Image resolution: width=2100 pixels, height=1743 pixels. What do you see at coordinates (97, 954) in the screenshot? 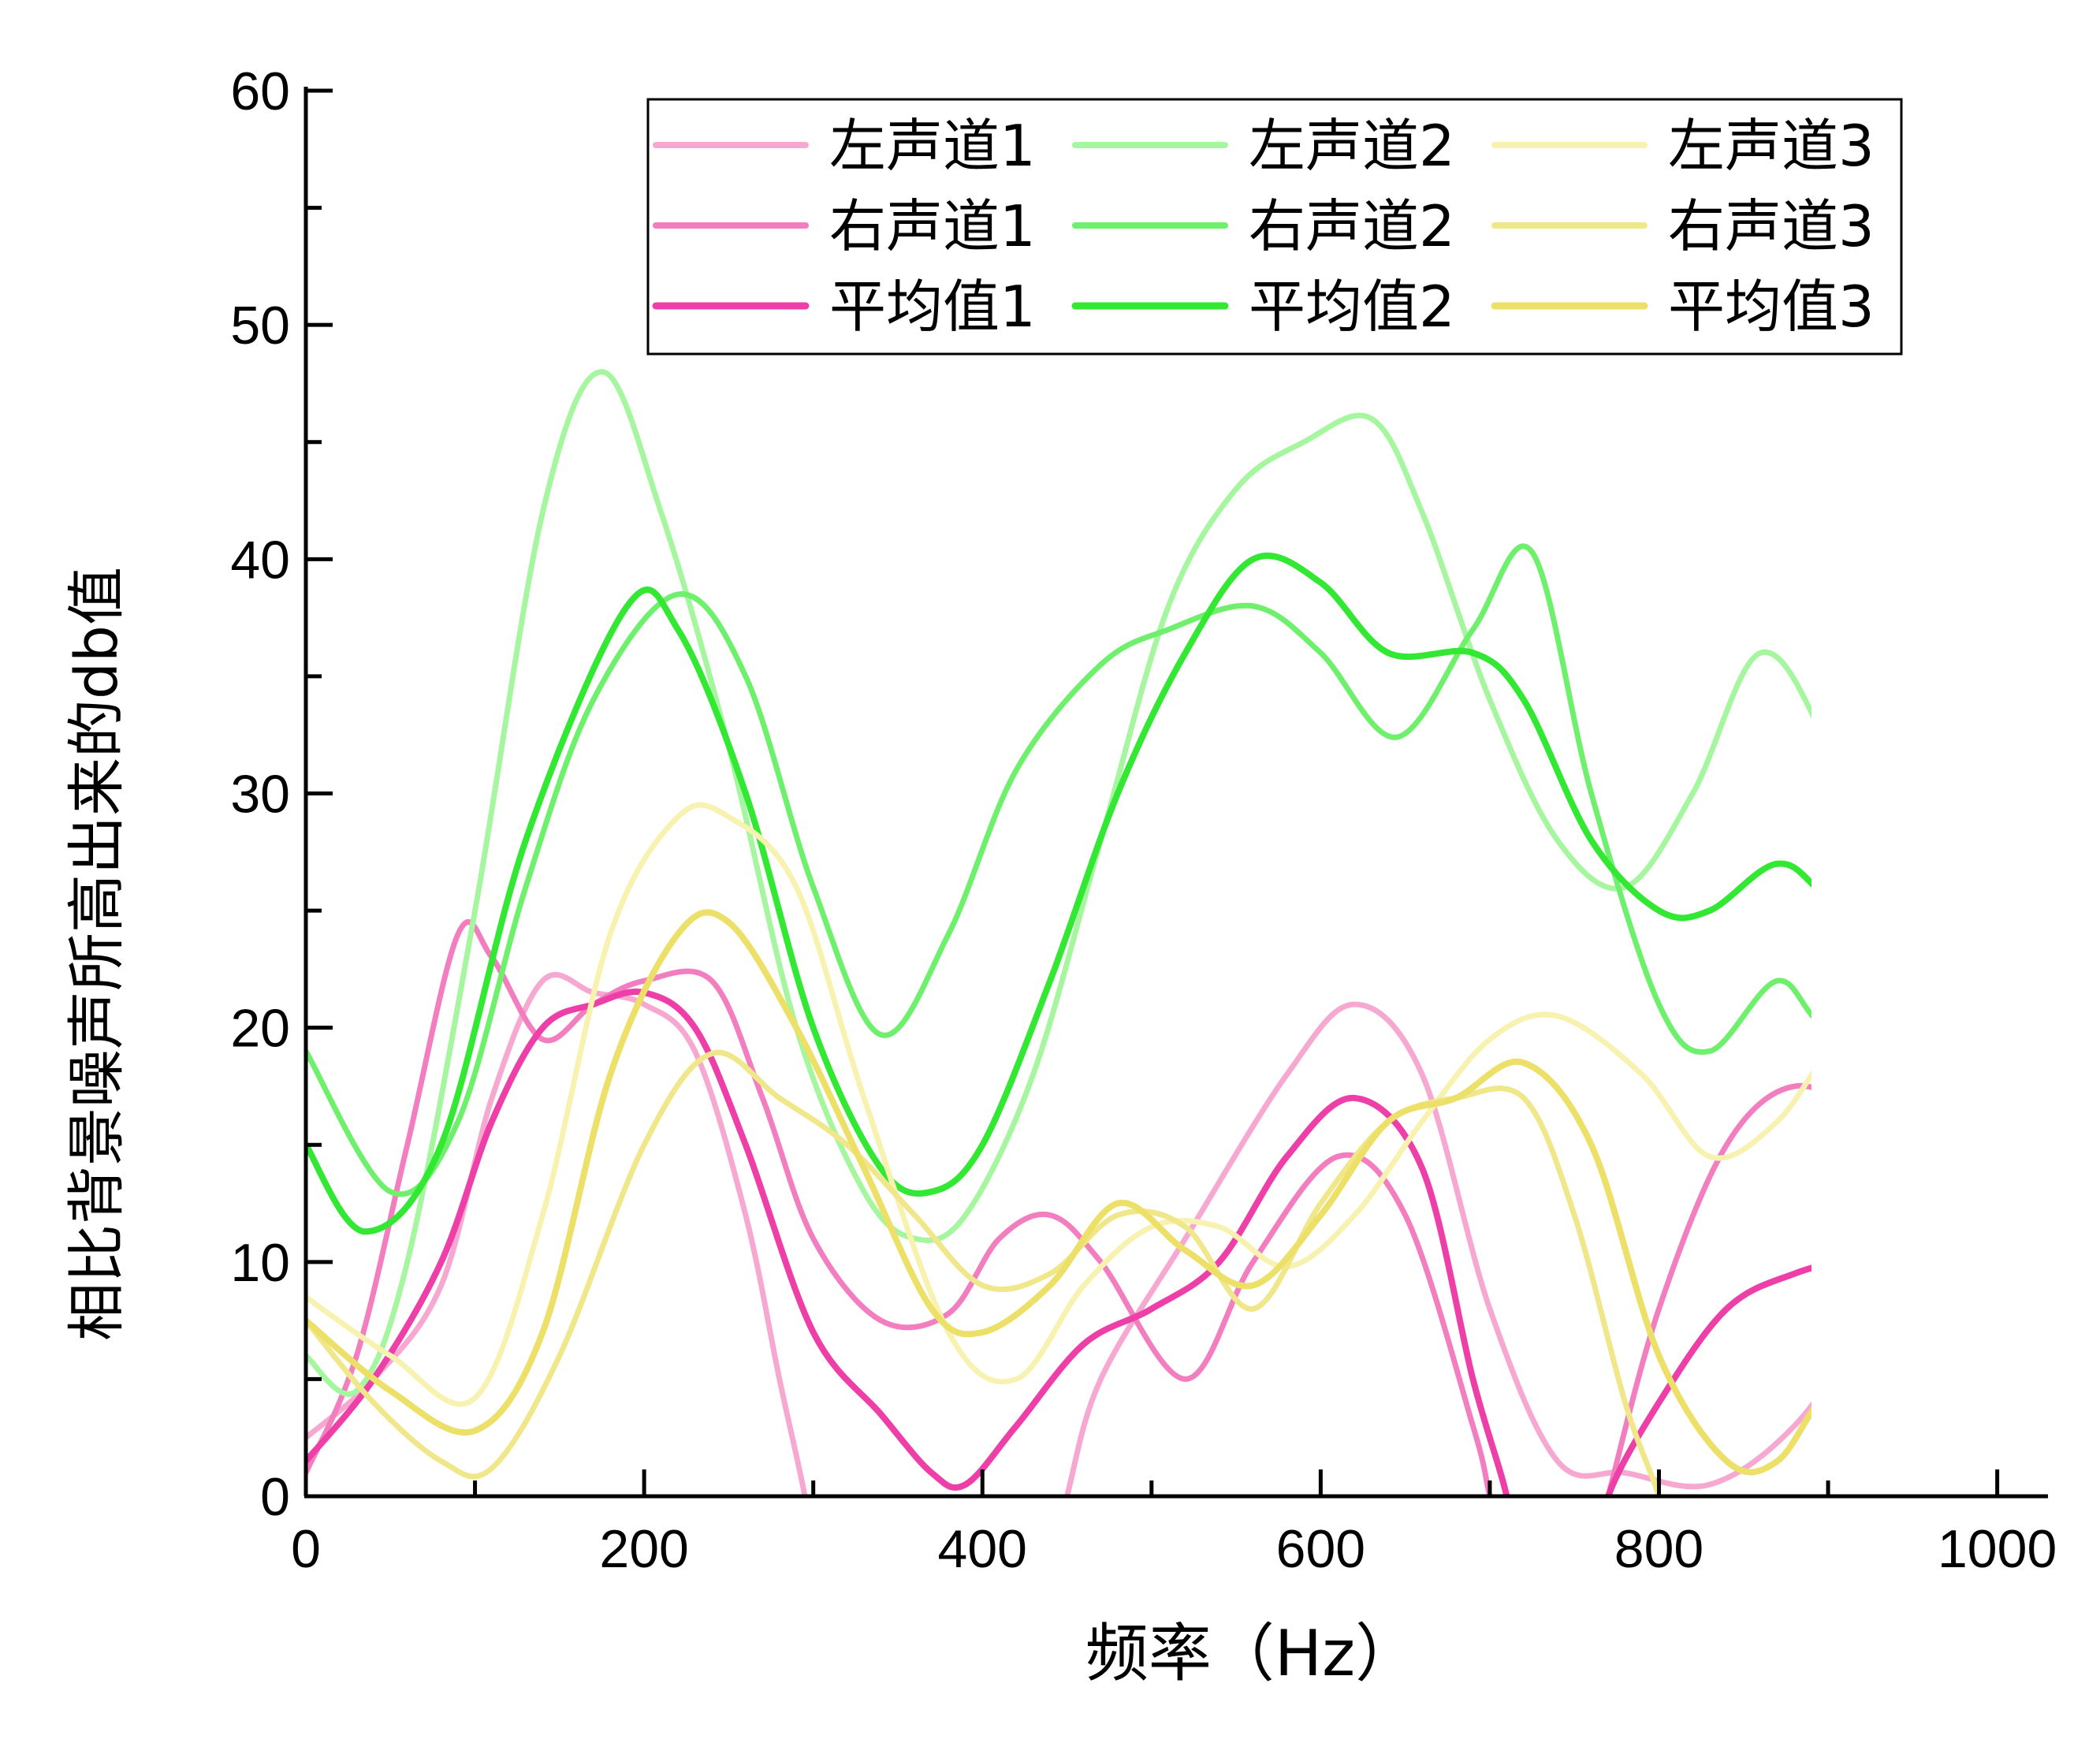
I see `y-axis-label: 相比背景噪声所高出来的db值` at bounding box center [97, 954].